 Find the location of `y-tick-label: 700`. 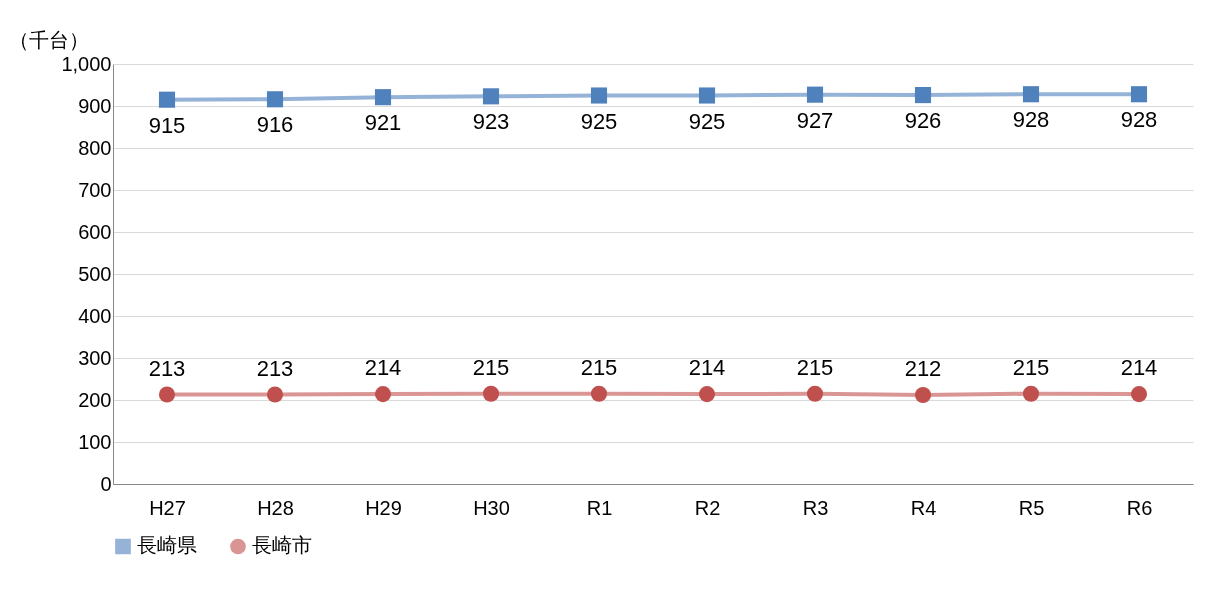

y-tick-label: 700 is located at coordinates (95, 189).